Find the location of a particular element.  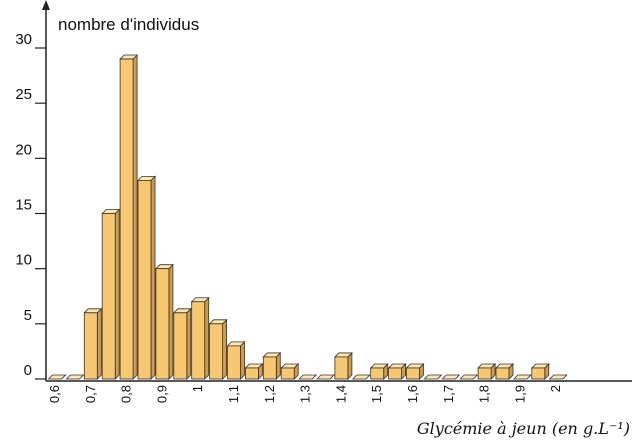

y-tick-label: 25 is located at coordinates (23, 94).